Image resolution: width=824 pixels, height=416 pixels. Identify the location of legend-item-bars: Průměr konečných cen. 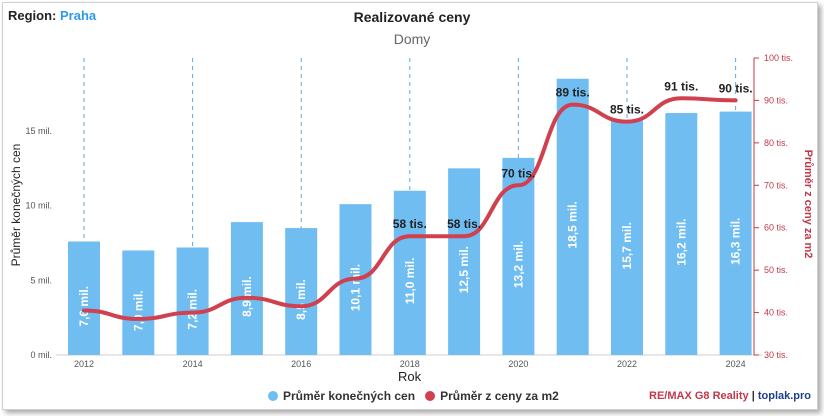
(341, 396).